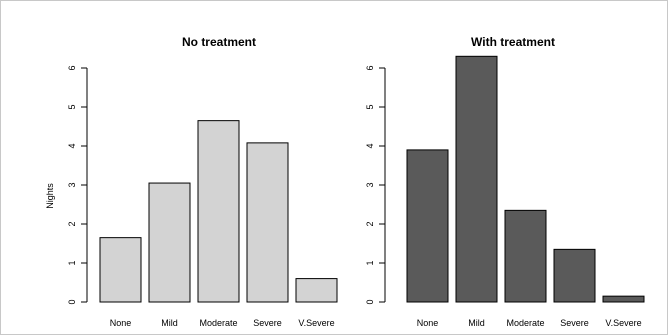  What do you see at coordinates (50, 196) in the screenshot?
I see `y-axis-label: Nights` at bounding box center [50, 196].